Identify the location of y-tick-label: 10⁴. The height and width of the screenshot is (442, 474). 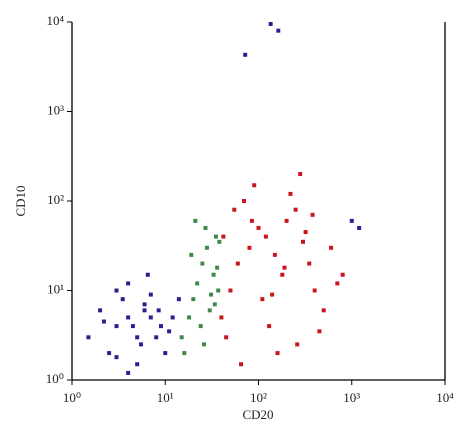
(55, 20).